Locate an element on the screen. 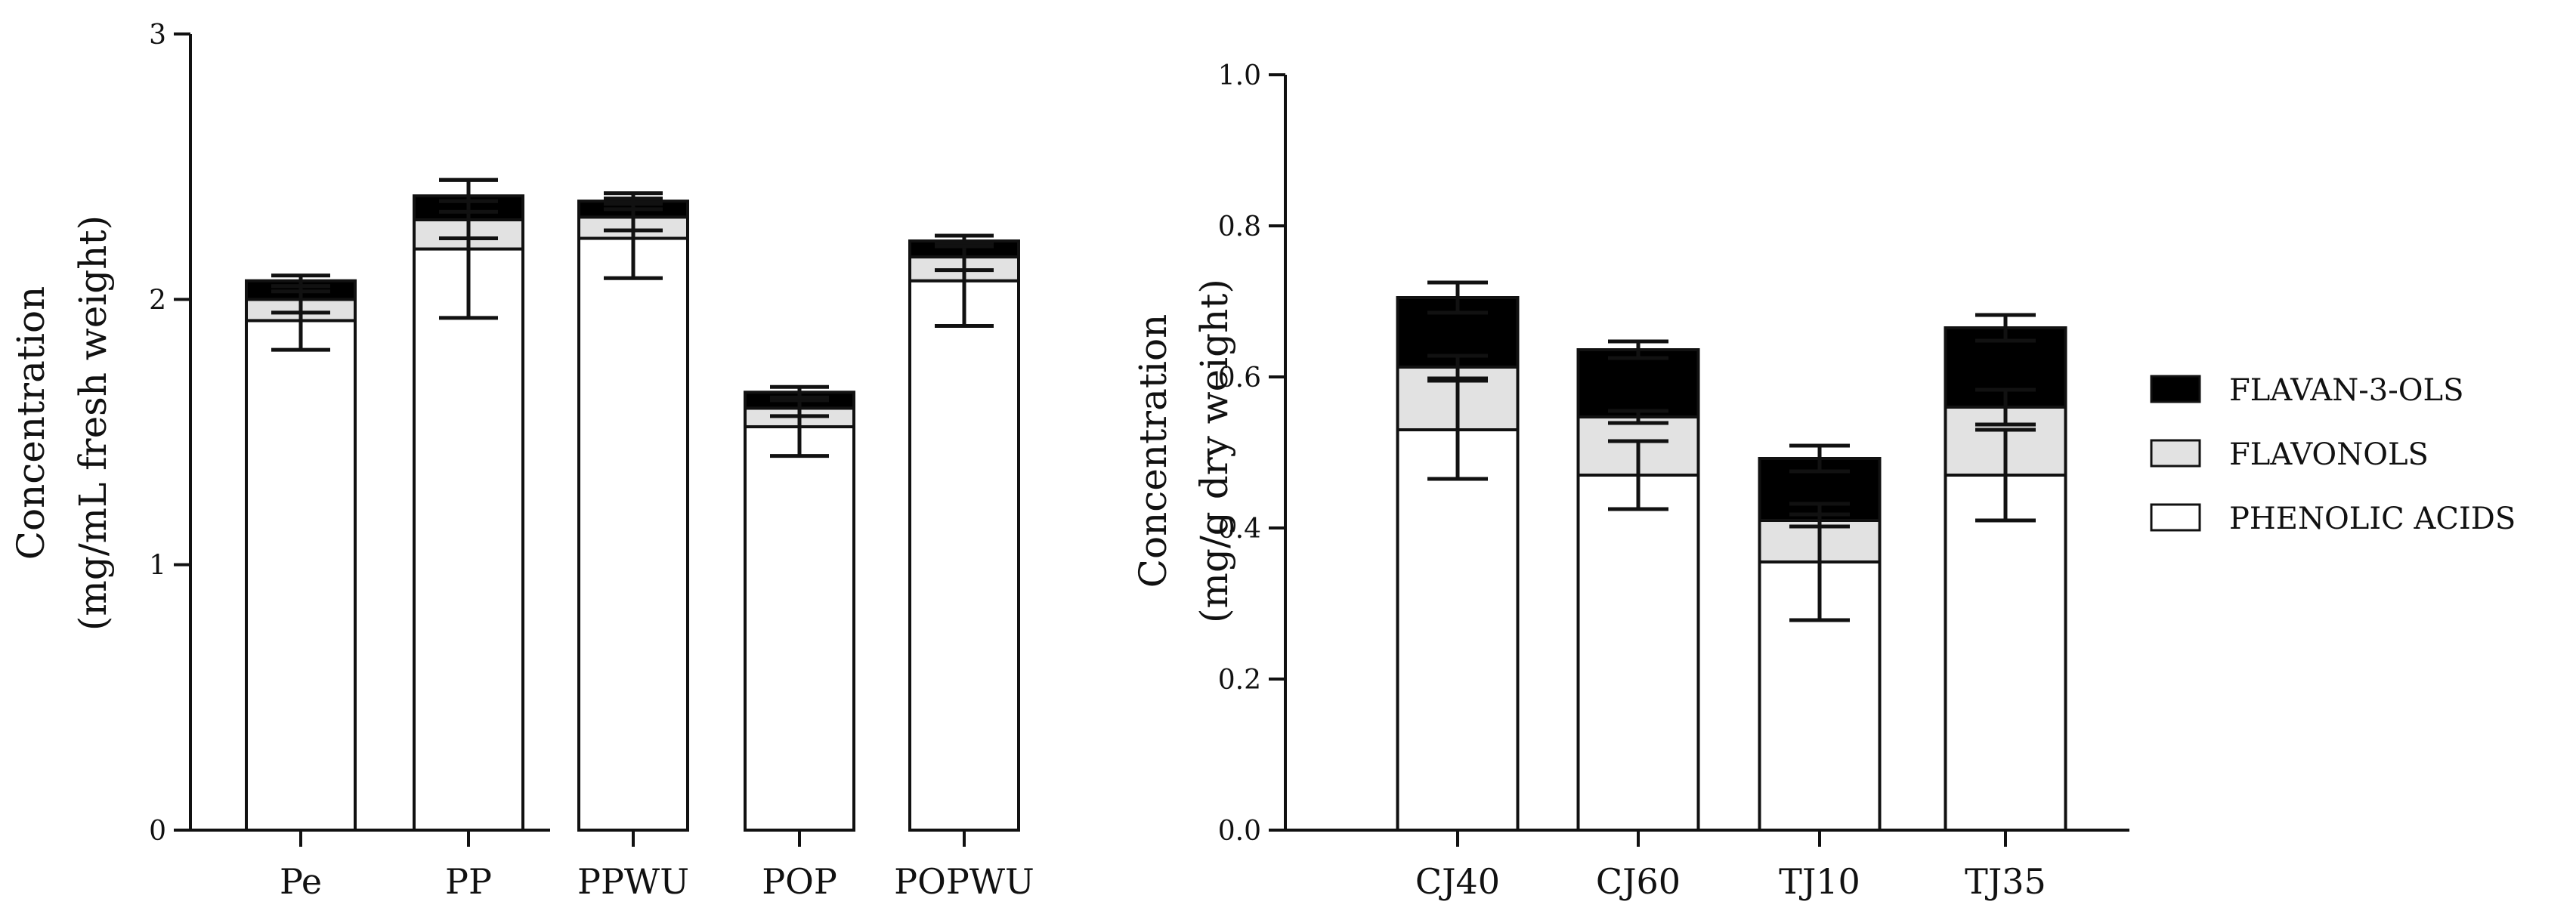  y-tick-label: 0.0 is located at coordinates (1239, 831).